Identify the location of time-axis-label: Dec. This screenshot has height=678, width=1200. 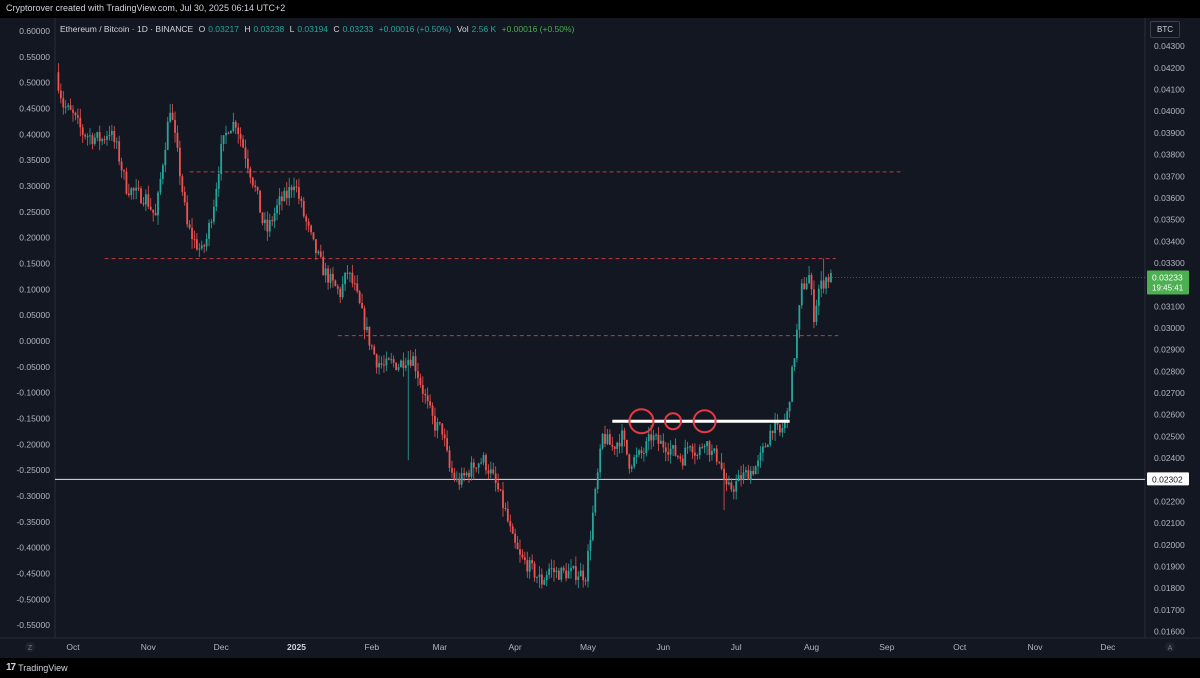
(222, 647).